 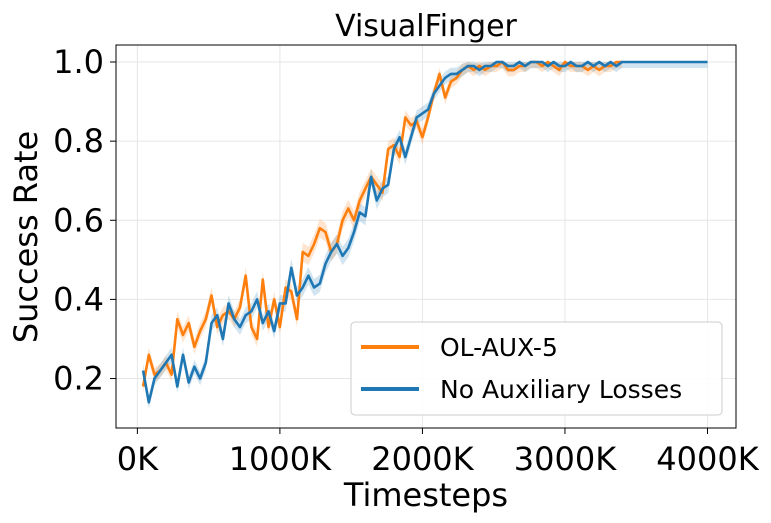 What do you see at coordinates (499, 347) in the screenshot?
I see `legend-label-ol-aux-5: OL-AUX-5` at bounding box center [499, 347].